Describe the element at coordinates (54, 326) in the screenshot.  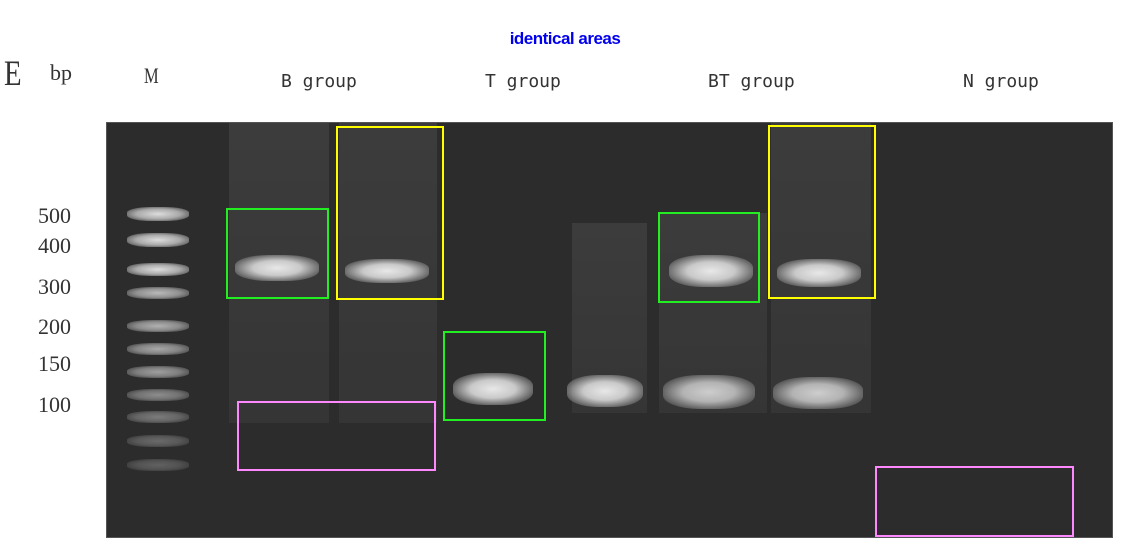
I see `size-label-200: 200` at that location.